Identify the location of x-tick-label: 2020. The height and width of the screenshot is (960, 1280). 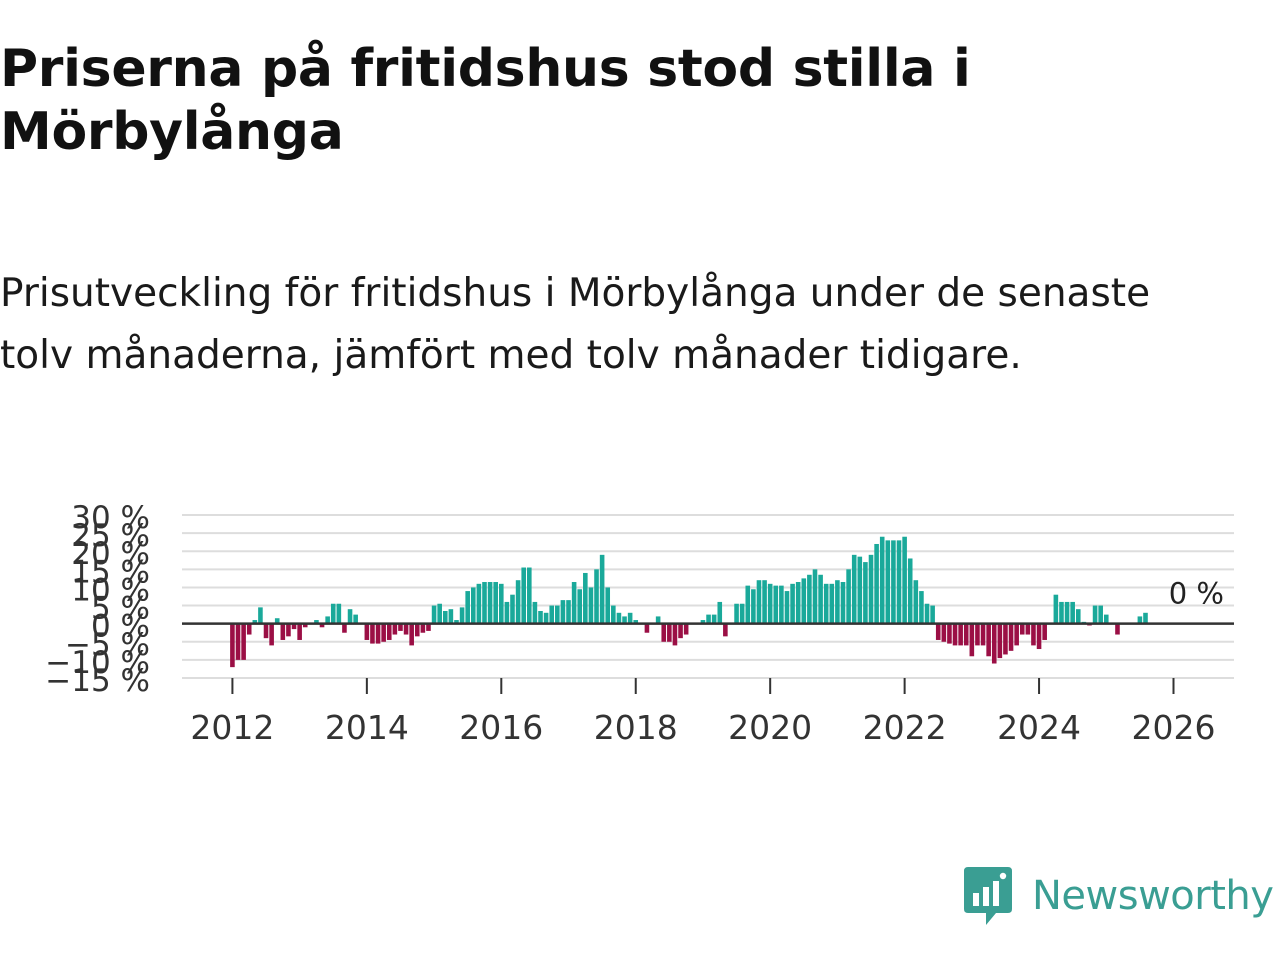
(770, 727).